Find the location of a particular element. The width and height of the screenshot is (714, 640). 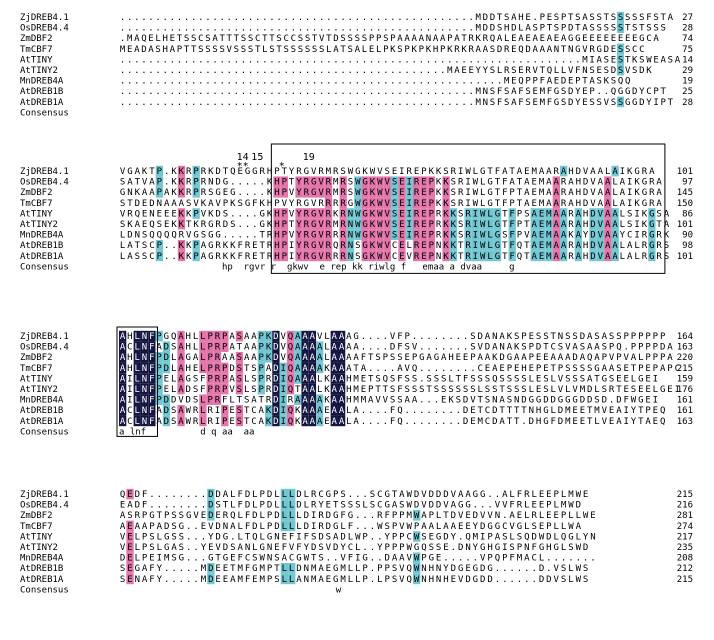

residue: N is located at coordinates (225, 527).